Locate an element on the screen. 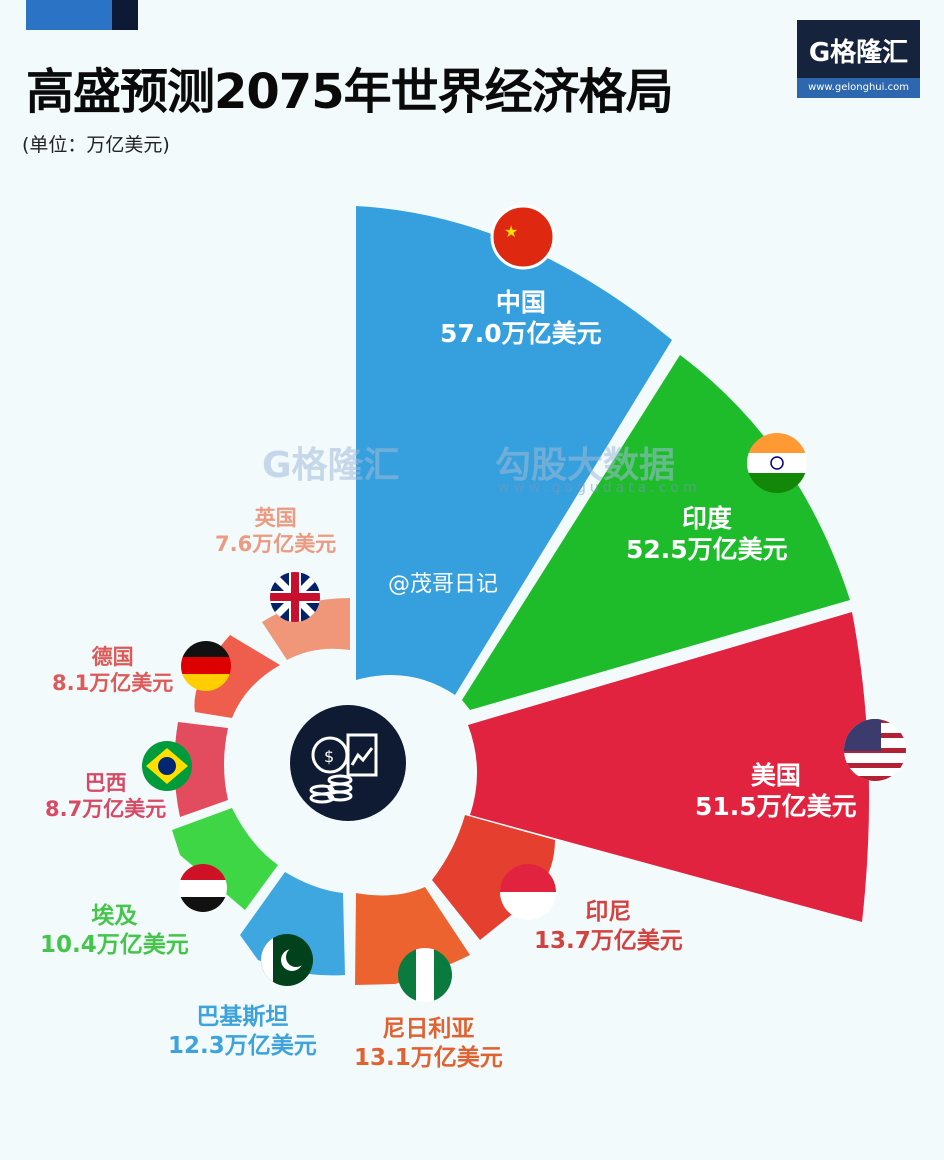  label-pakistan: 巴基斯坦 12.3万亿美元 is located at coordinates (242, 1031).